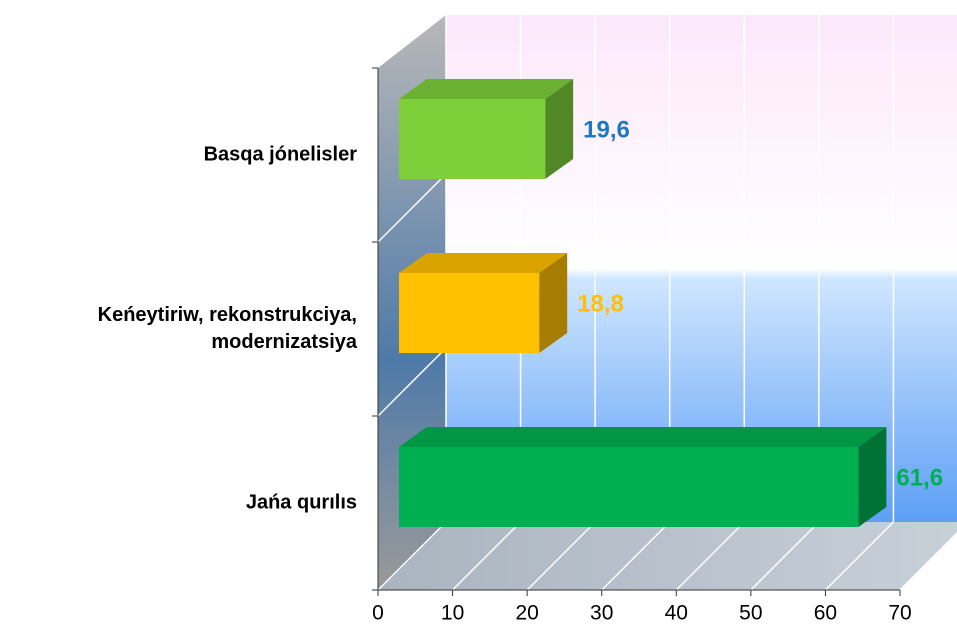  What do you see at coordinates (899, 613) in the screenshot?
I see `x-tick-label: 70` at bounding box center [899, 613].